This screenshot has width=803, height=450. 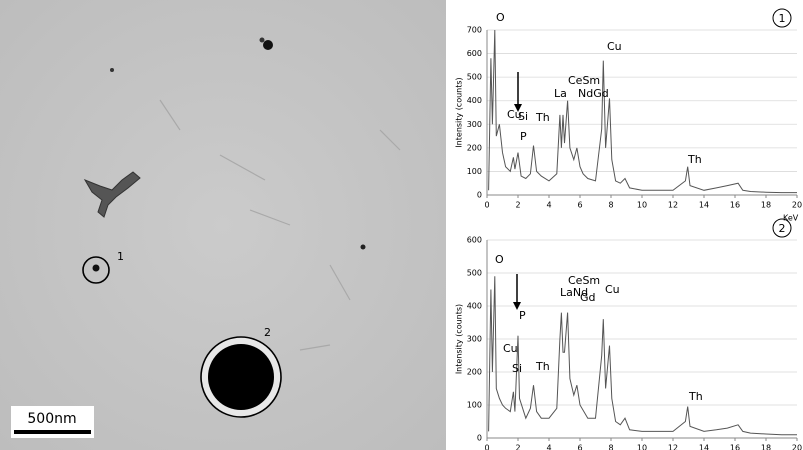 What do you see at coordinates (120, 256) in the screenshot?
I see `marker-label: 1` at bounding box center [120, 256].